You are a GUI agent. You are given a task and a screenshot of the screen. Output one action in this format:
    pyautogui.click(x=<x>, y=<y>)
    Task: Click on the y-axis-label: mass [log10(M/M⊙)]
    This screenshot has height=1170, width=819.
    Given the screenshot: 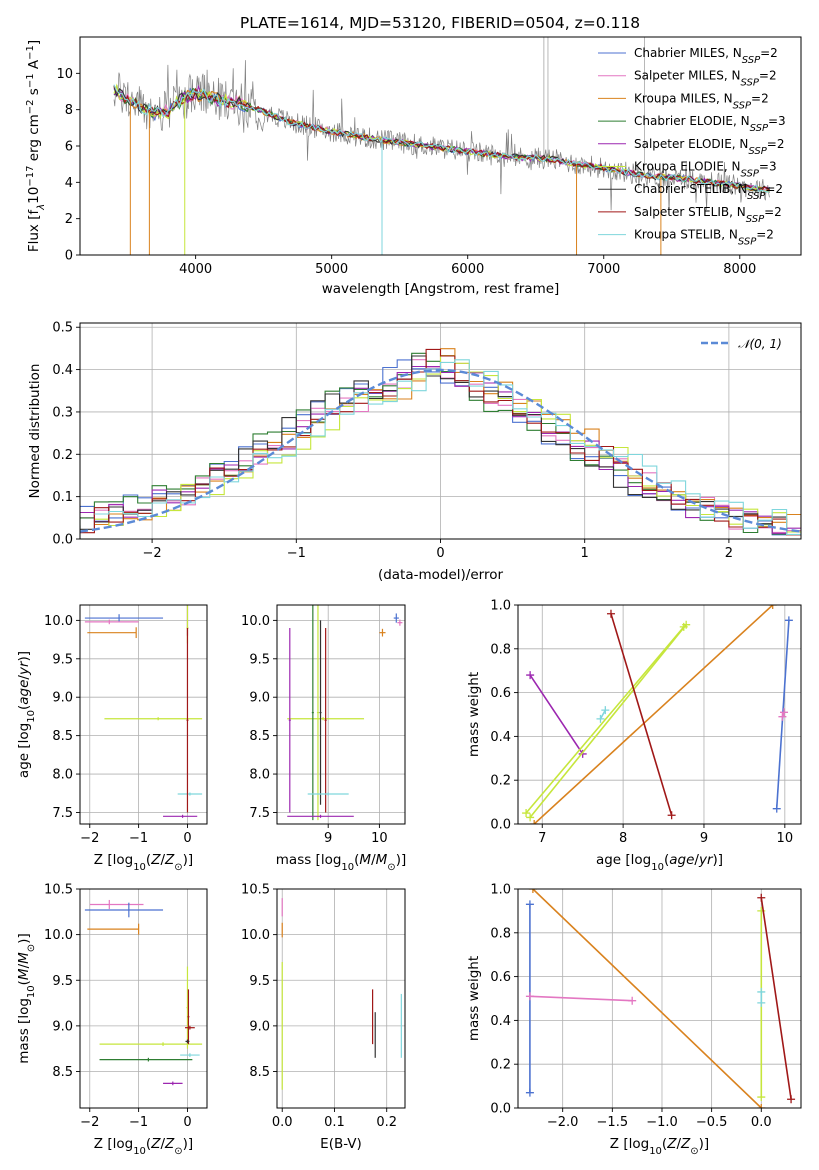 What is the action you would take?
    pyautogui.click(x=26, y=998)
    